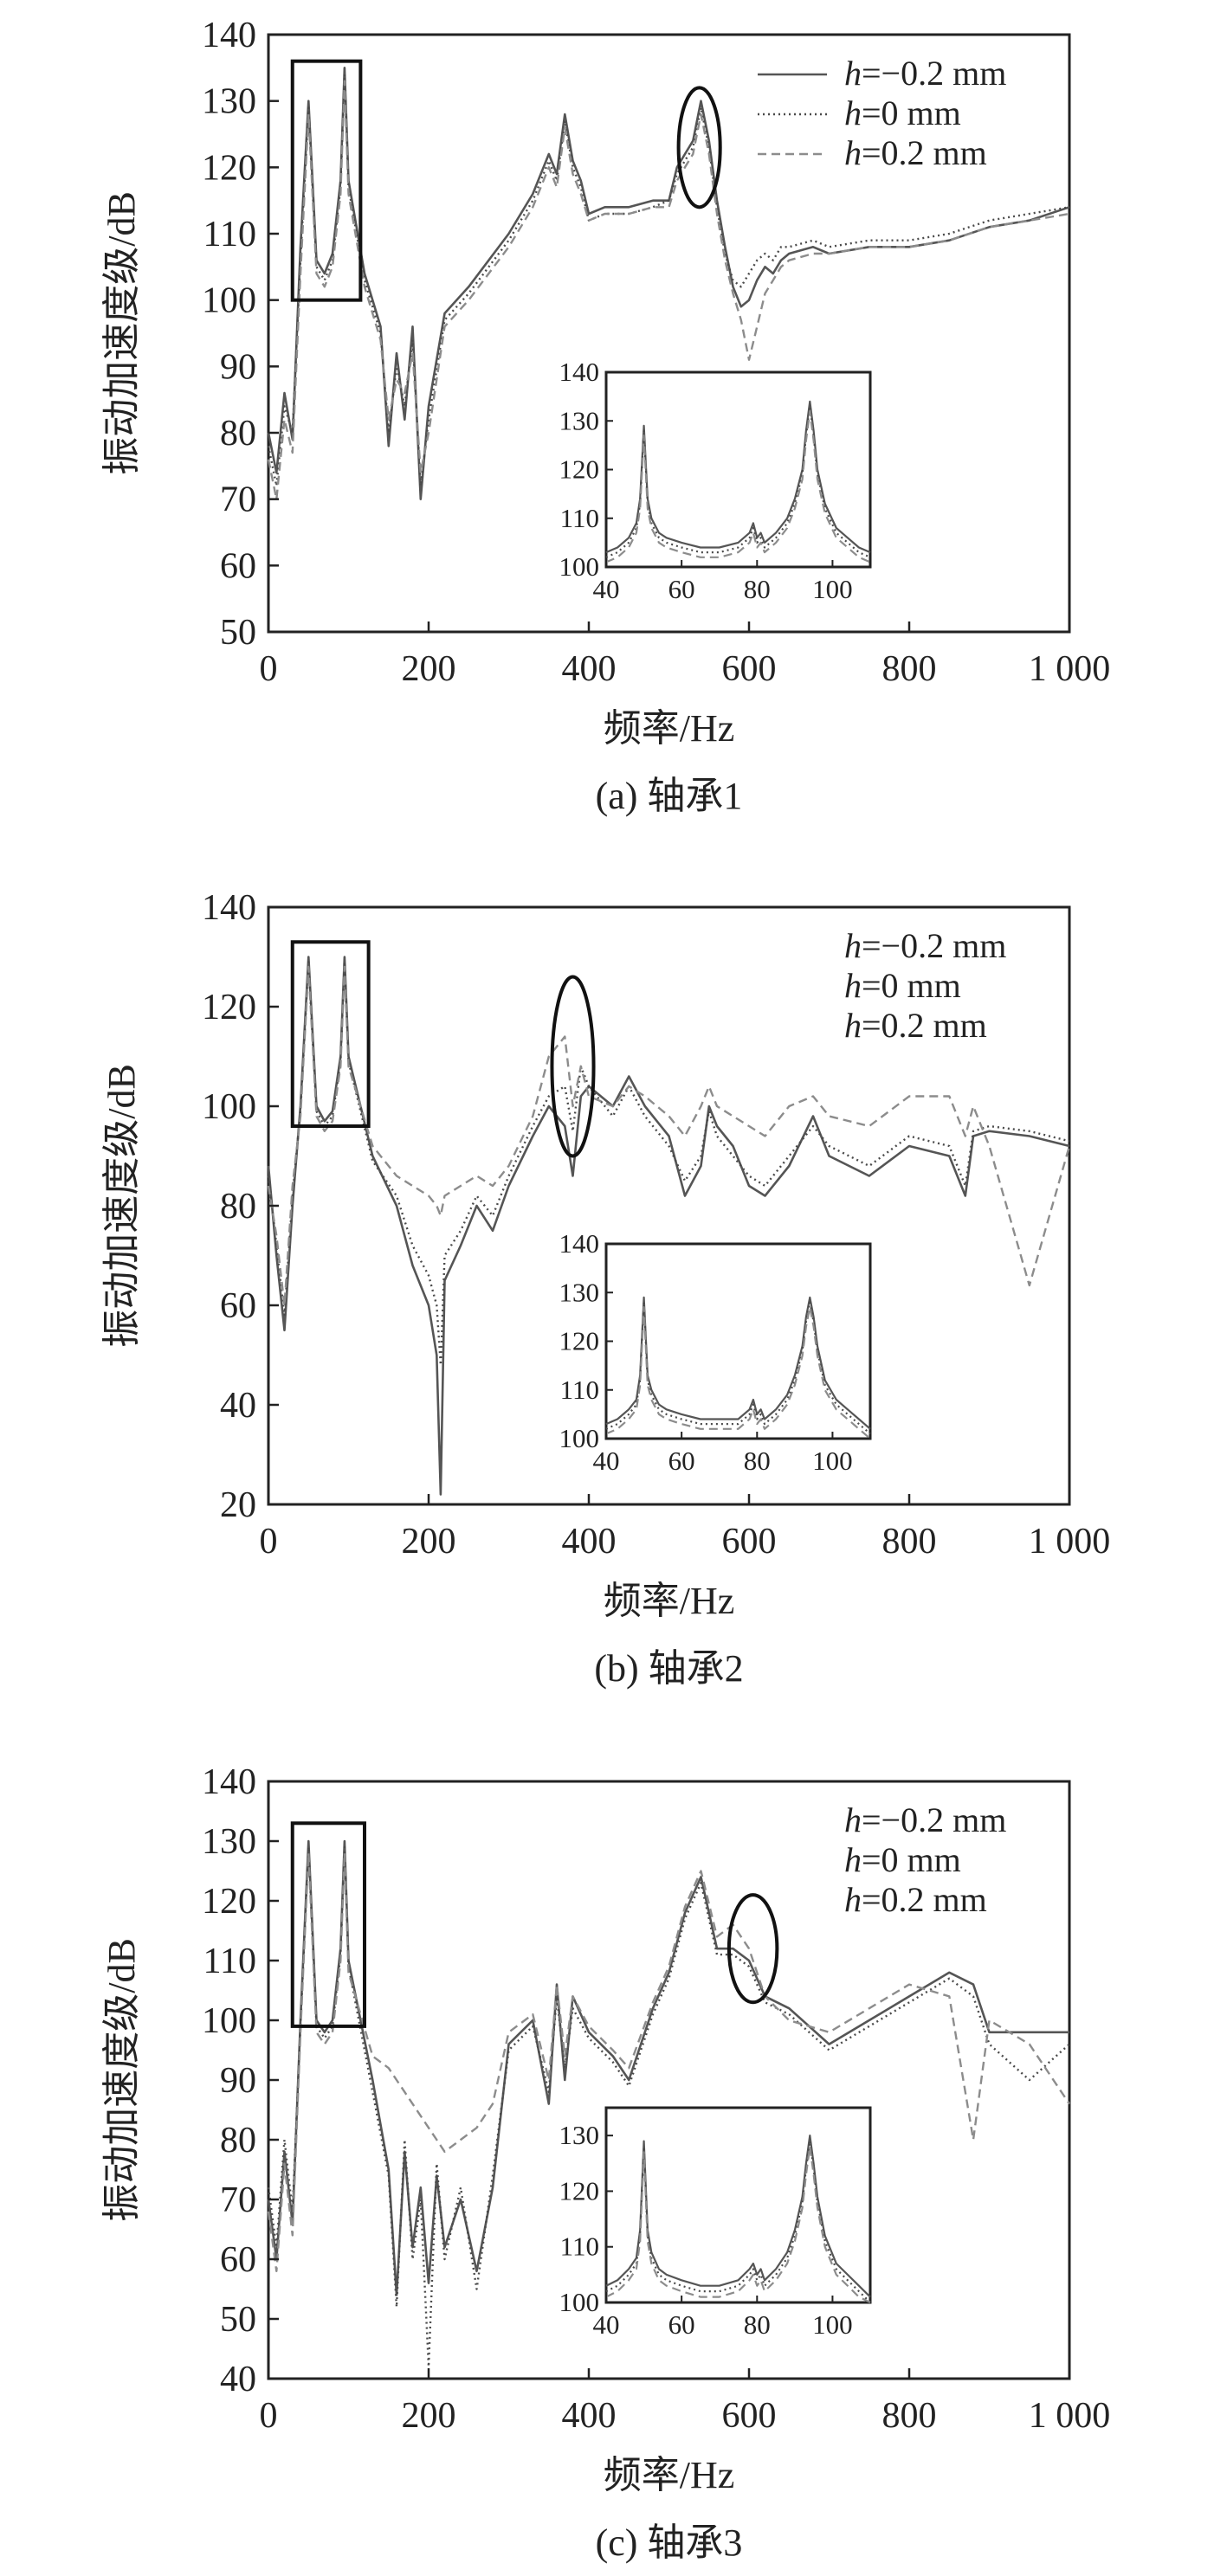  Describe the element at coordinates (669, 796) in the screenshot. I see `figure-caption: (a) 轴承1` at that location.